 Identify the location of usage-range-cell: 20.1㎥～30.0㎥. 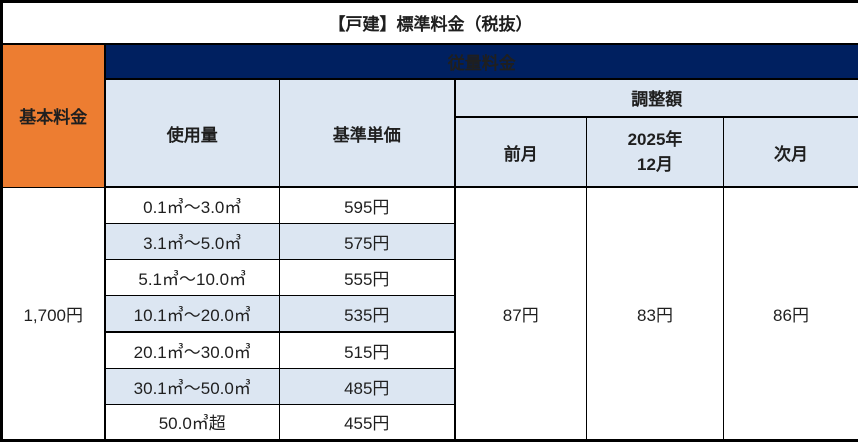
(192, 350).